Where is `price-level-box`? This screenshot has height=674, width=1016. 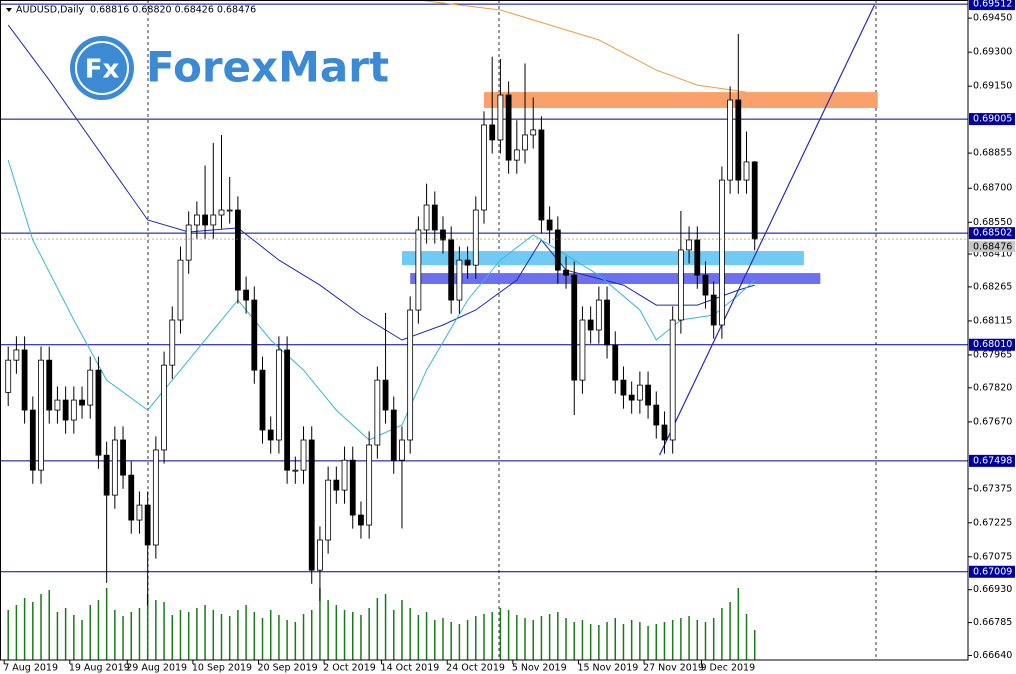 price-level-box is located at coordinates (992, 571).